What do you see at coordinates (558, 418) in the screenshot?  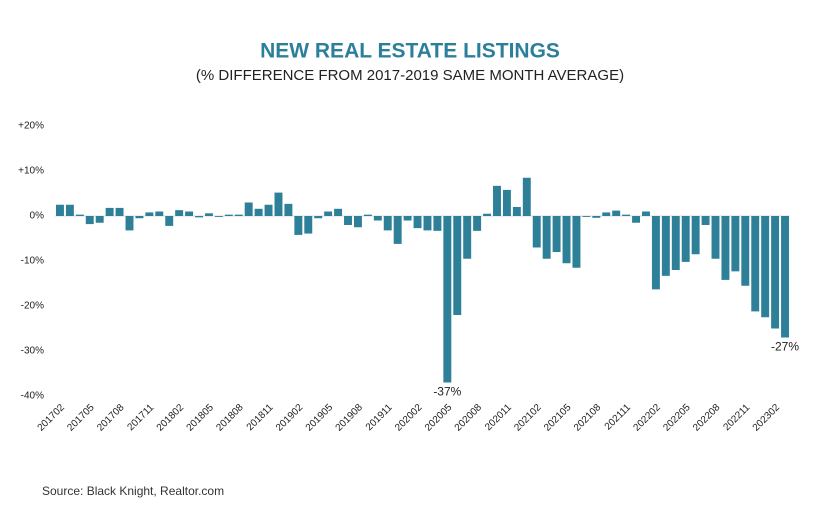 I see `x-tick-label: 202105` at bounding box center [558, 418].